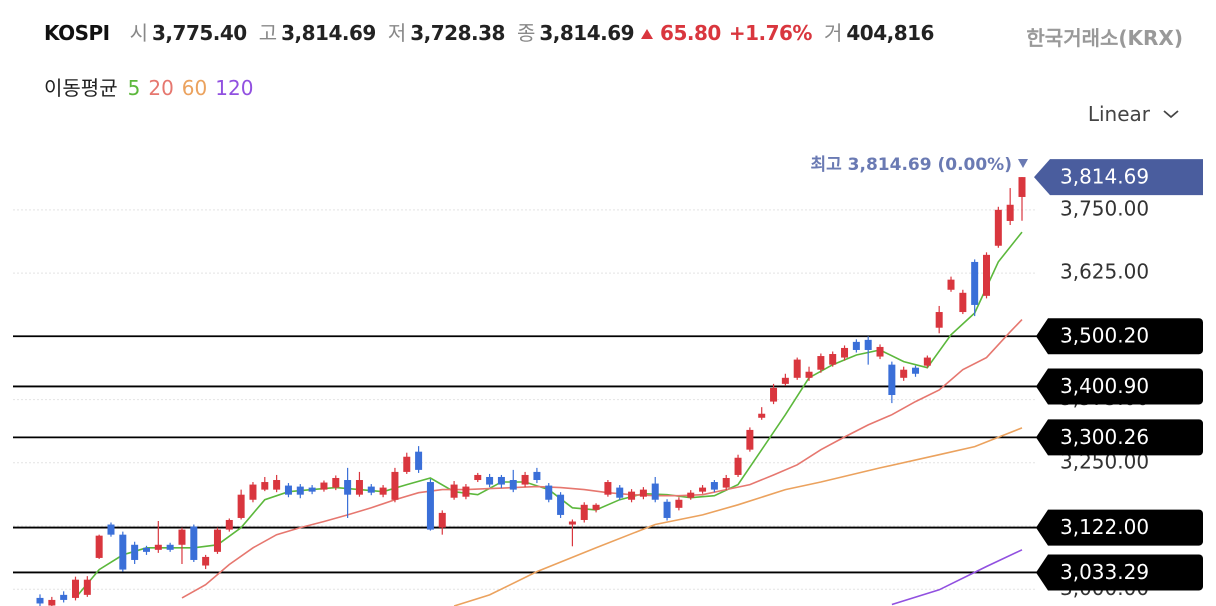 Image resolution: width=1216 pixels, height=606 pixels. Describe the element at coordinates (134, 88) in the screenshot. I see `legend-entry: 5` at that location.